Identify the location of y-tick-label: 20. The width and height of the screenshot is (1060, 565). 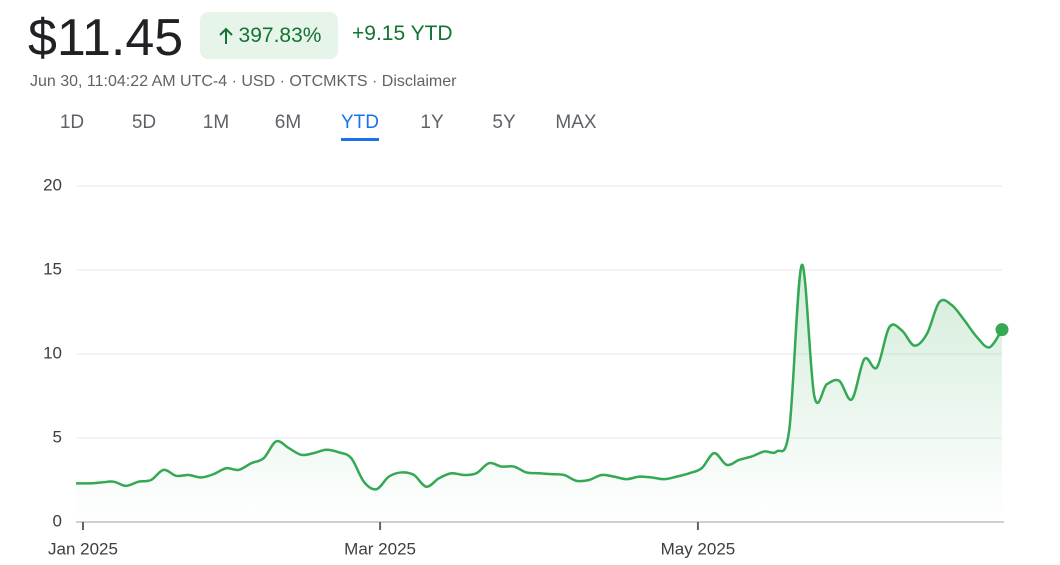
(52, 184).